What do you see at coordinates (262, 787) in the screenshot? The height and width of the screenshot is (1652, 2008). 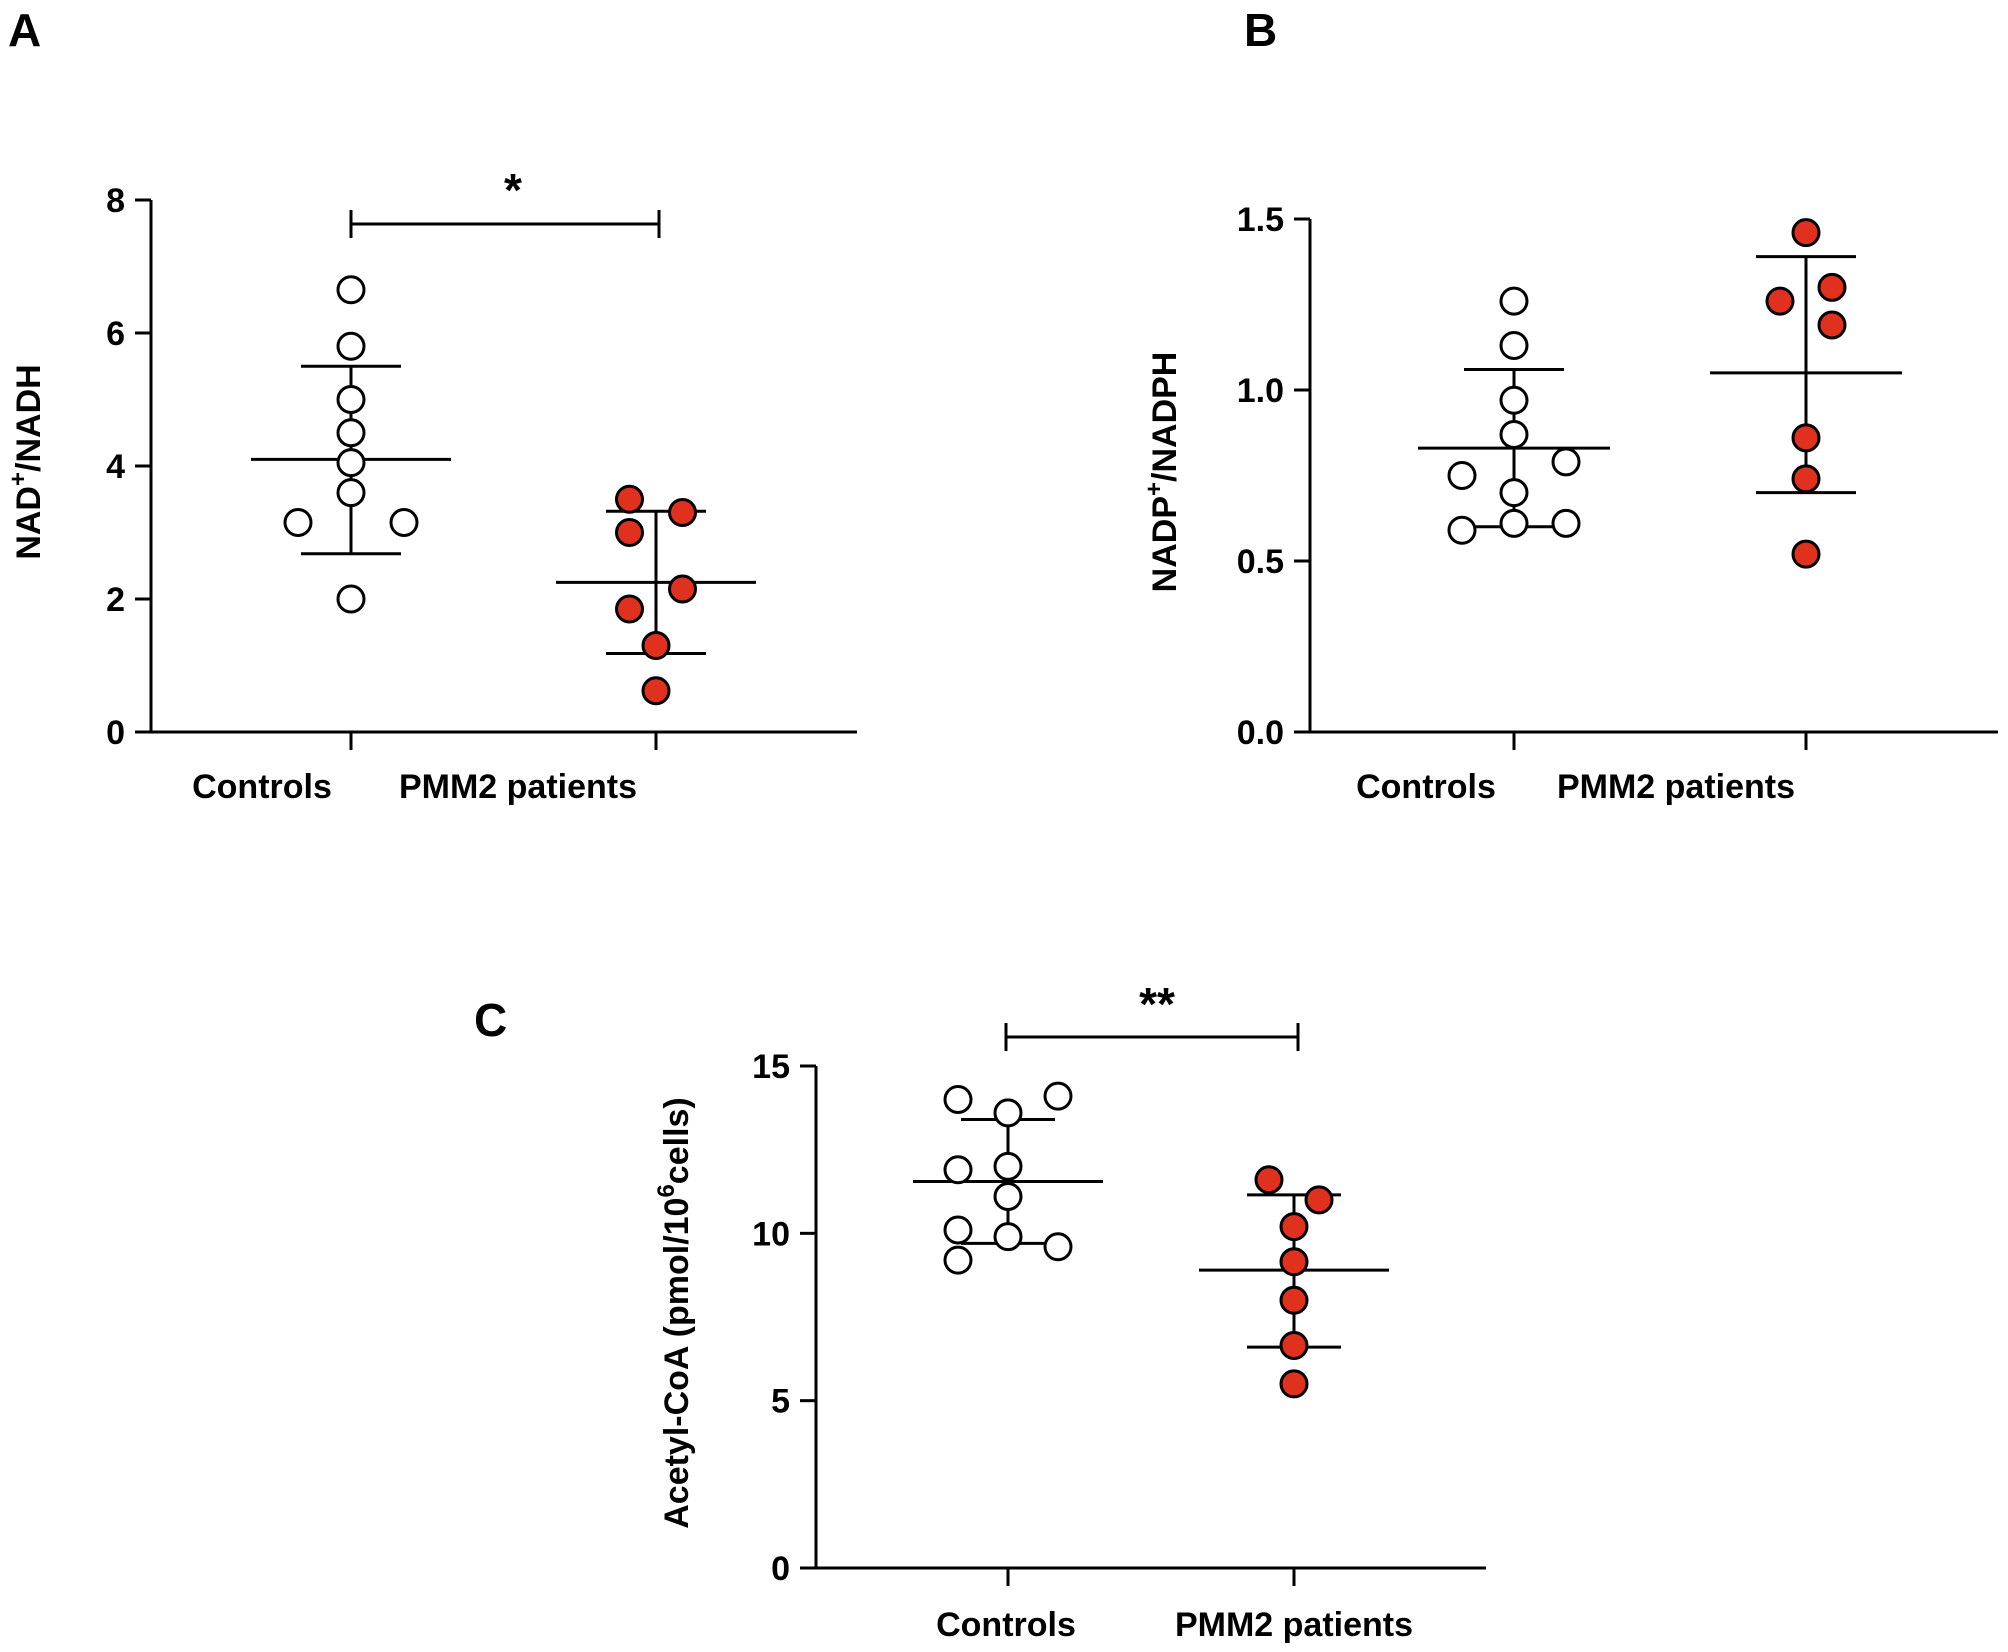 I see `panel-a-x-tick-label-controls: Controls` at bounding box center [262, 787].